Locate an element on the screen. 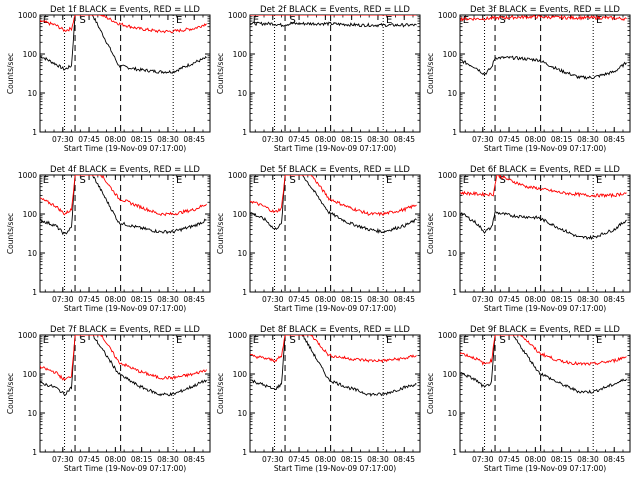 The height and width of the screenshot is (480, 640). panel-title: Det 6f BLACK = Events, RED = LLD is located at coordinates (545, 170).